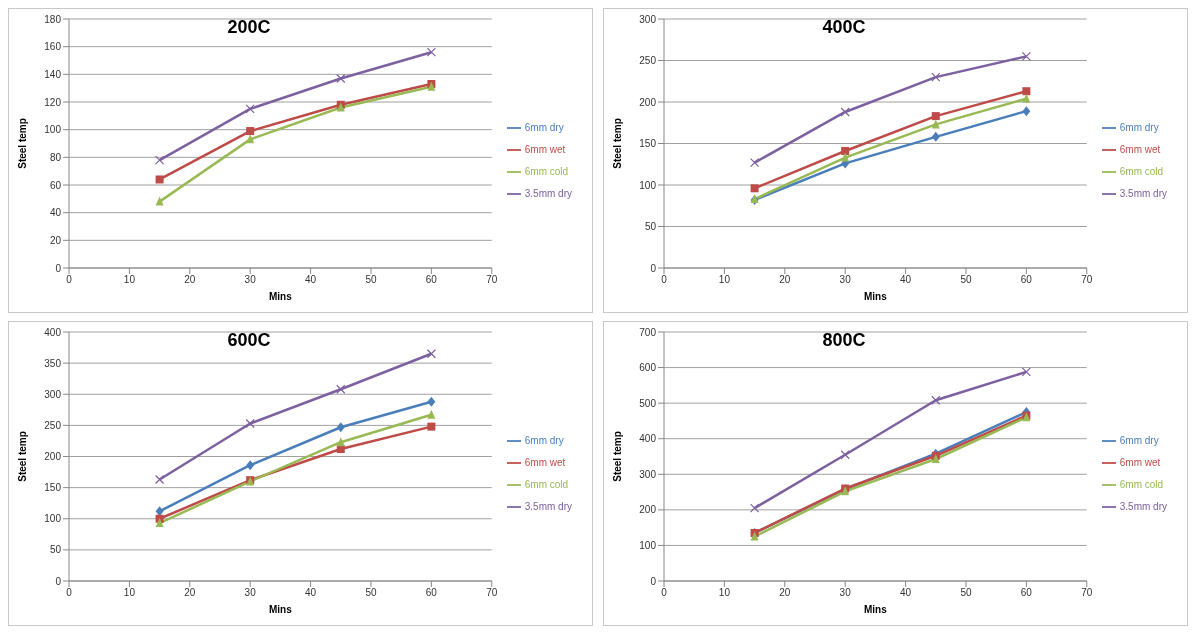  Describe the element at coordinates (55, 240) in the screenshot. I see `y-tick-label: 20` at that location.